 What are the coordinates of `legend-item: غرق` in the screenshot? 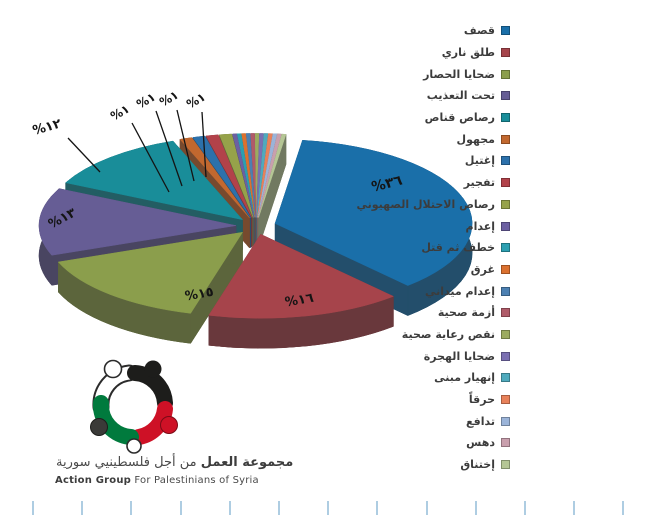 It's located at (433, 270).